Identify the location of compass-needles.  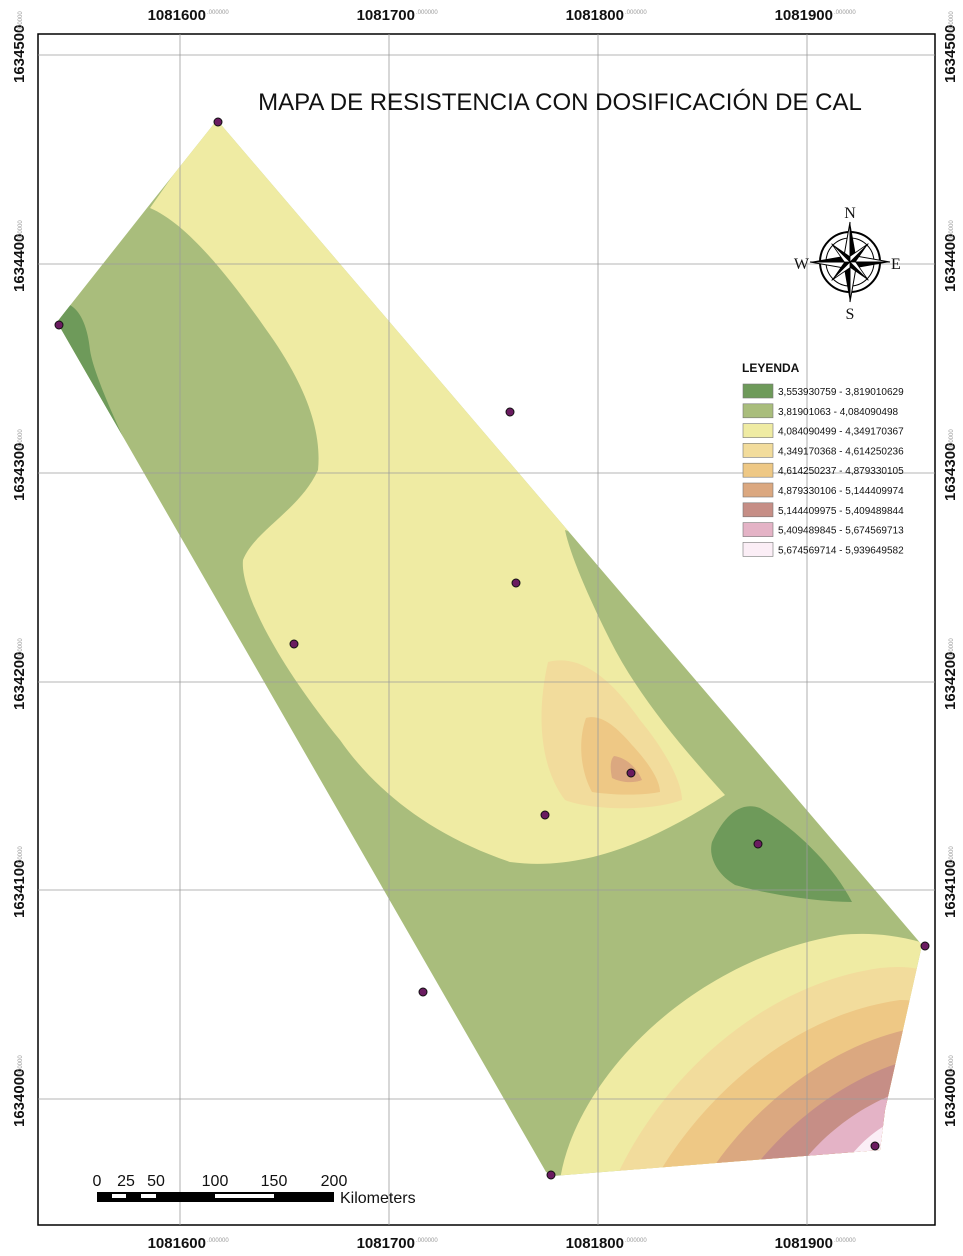
(850, 262).